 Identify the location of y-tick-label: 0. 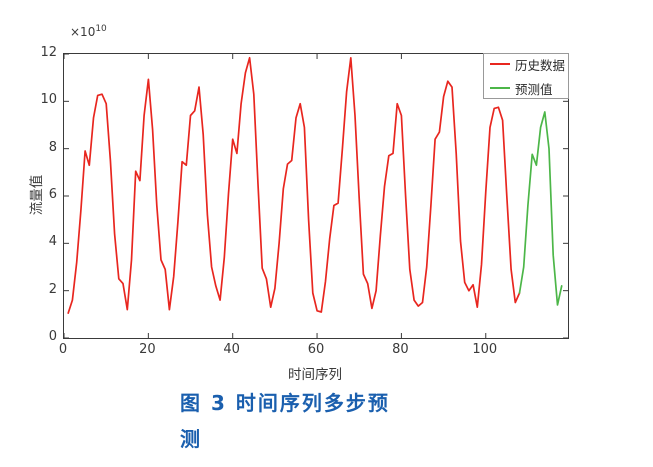
(52, 336).